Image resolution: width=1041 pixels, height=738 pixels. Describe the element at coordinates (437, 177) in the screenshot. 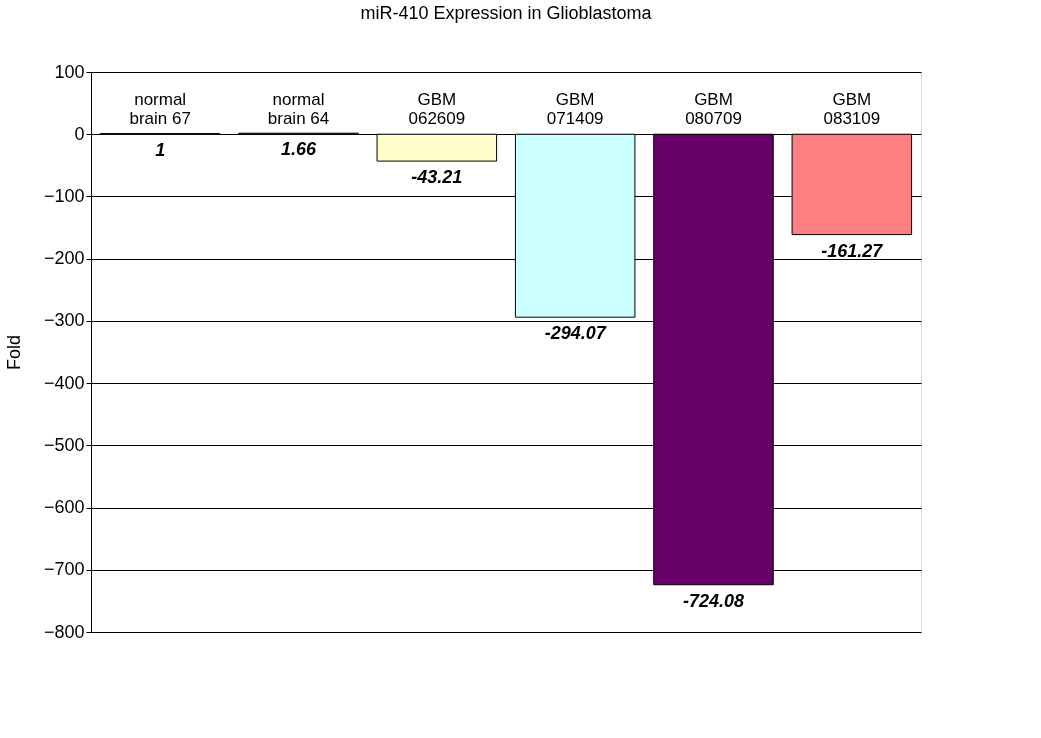

I see `data-label: -43.21` at that location.